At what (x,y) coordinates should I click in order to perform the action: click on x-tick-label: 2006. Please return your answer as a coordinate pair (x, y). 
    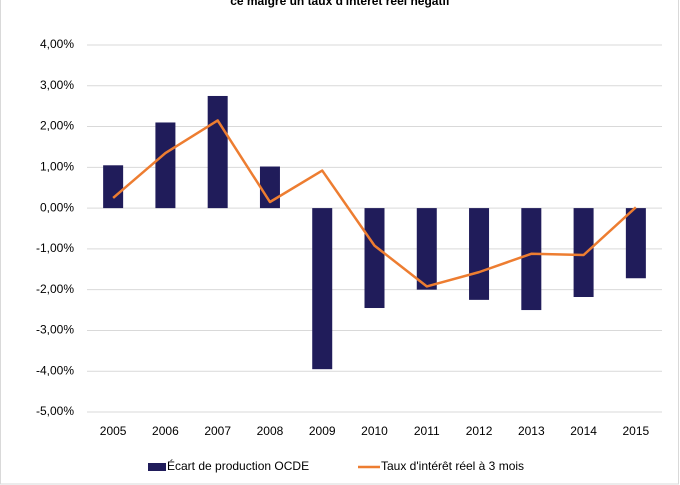
    Looking at the image, I should click on (165, 431).